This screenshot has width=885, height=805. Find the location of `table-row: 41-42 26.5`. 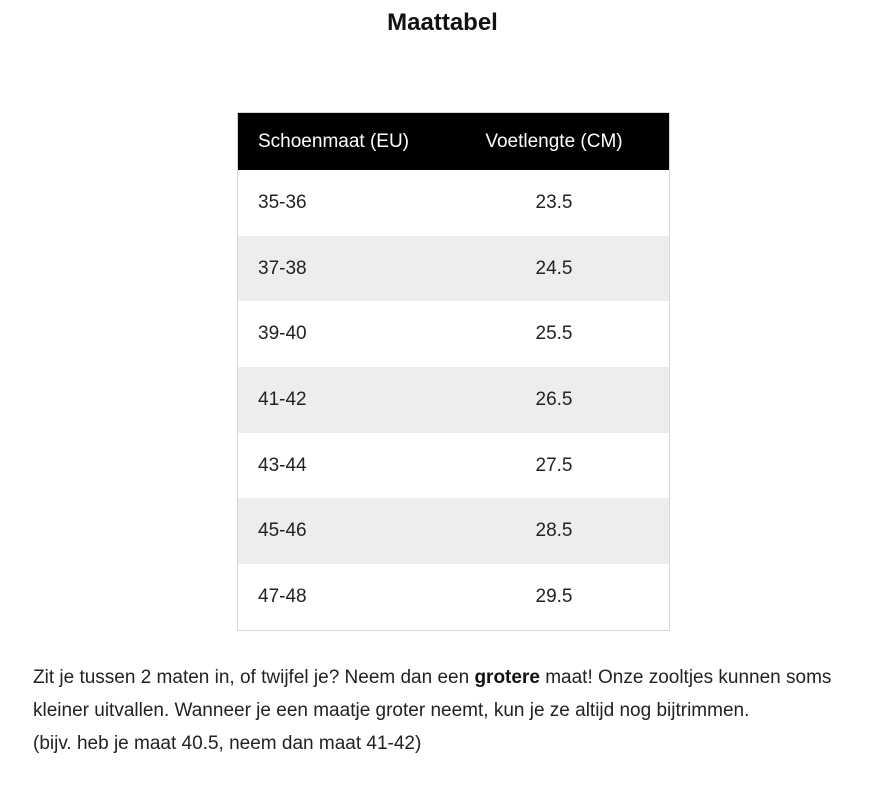

table-row: 41-42 26.5 is located at coordinates (453, 400).